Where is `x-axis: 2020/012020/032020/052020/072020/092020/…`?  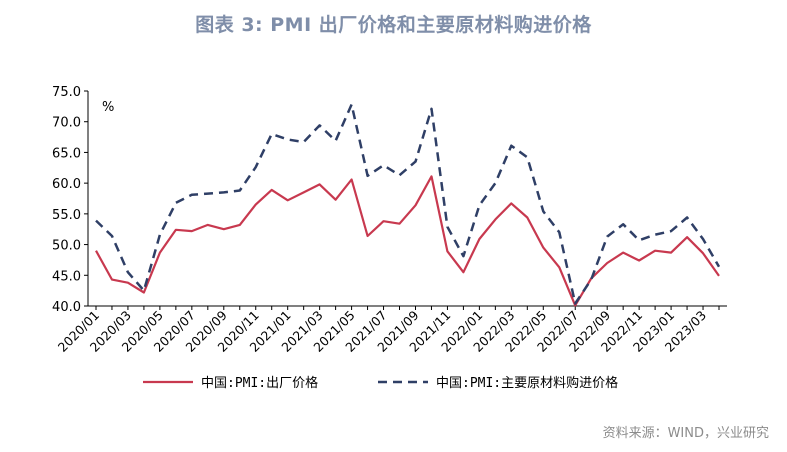 x-axis: 2020/012020/032020/052020/072020/092020/… is located at coordinates (391, 330).